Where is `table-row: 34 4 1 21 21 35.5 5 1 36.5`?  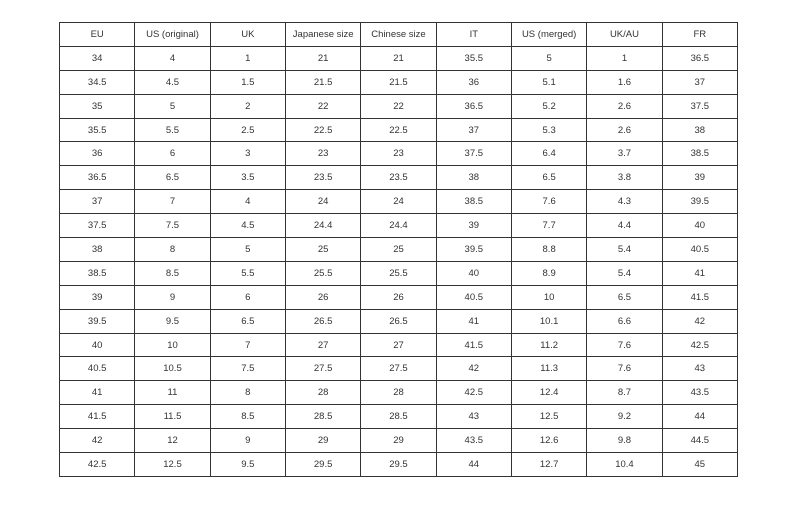
table-row: 34 4 1 21 21 35.5 5 1 36.5 is located at coordinates (398, 58).